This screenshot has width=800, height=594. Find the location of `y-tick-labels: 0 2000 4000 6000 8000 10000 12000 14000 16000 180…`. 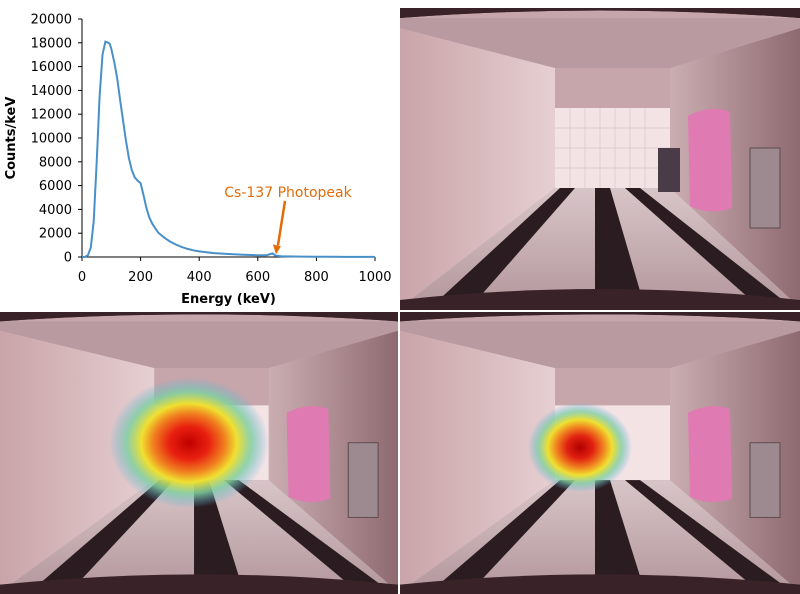

y-tick-labels: 0 2000 4000 6000 8000 10000 12000 14000 16000 180… is located at coordinates (51, 139).